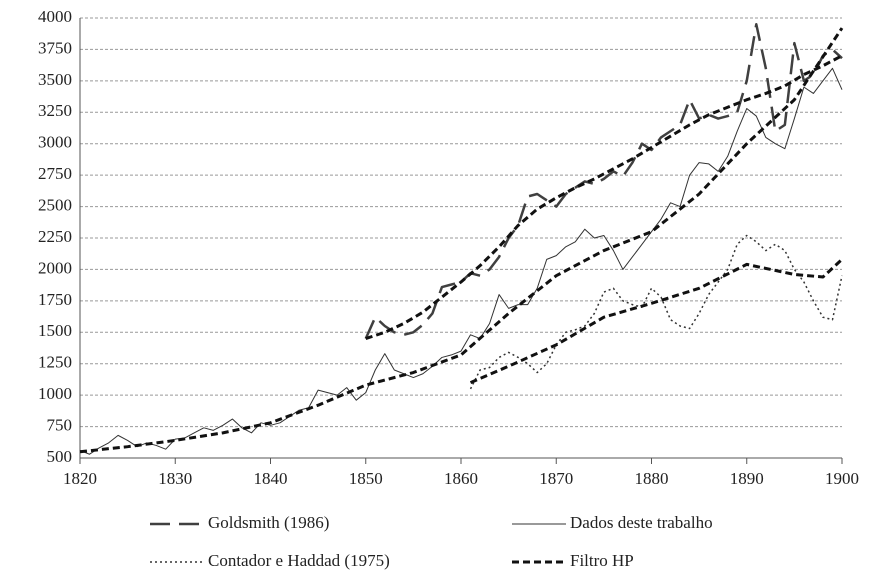 Image resolution: width=871 pixels, height=580 pixels. Describe the element at coordinates (55, 236) in the screenshot. I see `y-tick-label: 2250` at that location.